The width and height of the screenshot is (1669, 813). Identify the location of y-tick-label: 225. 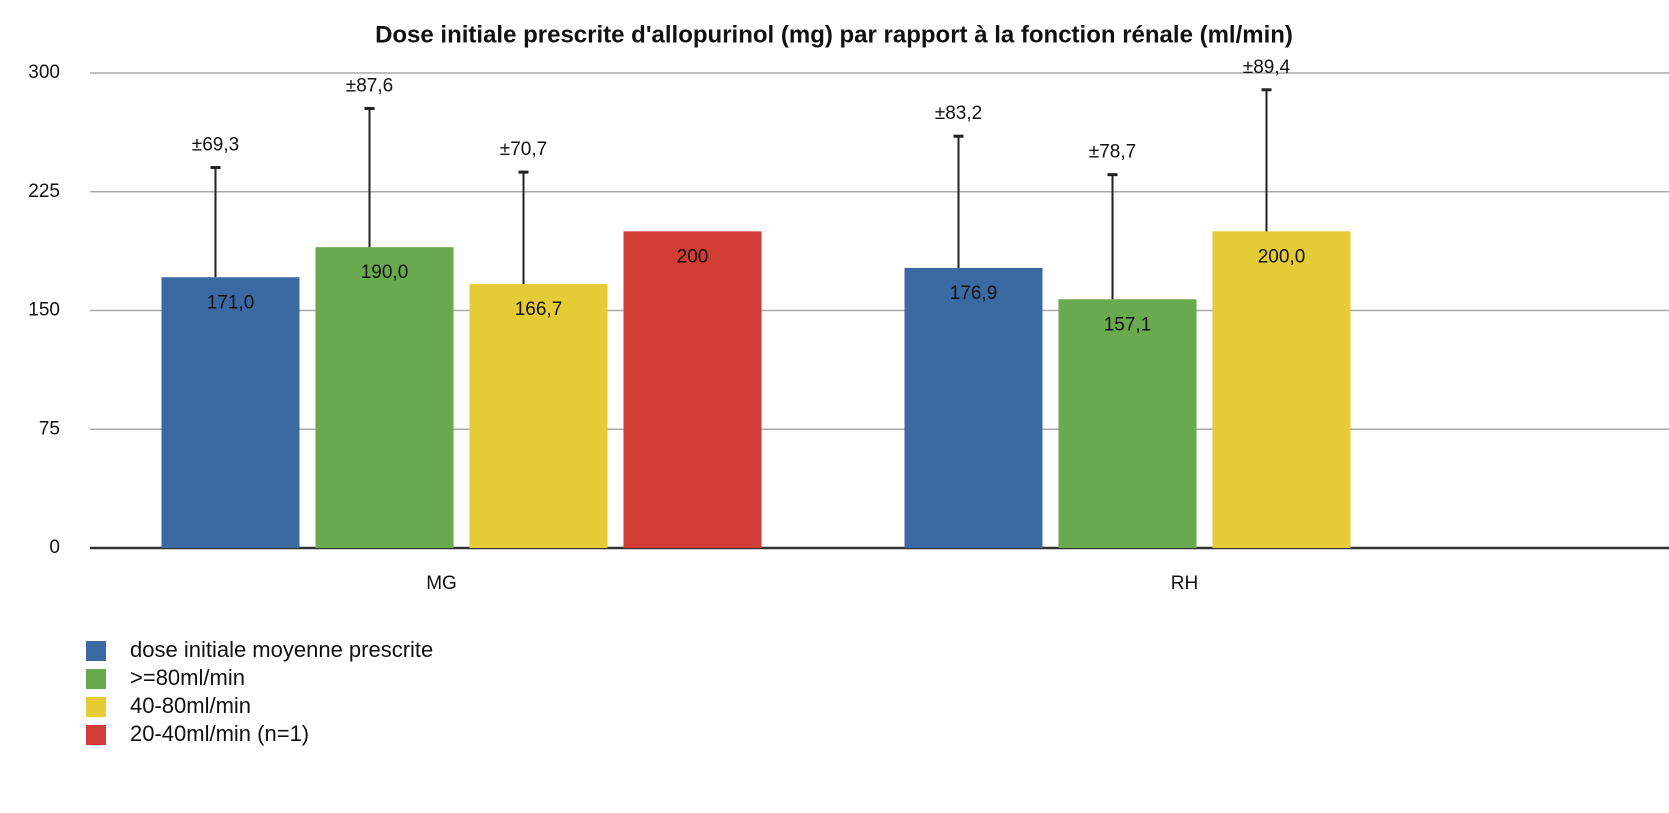
(44, 191).